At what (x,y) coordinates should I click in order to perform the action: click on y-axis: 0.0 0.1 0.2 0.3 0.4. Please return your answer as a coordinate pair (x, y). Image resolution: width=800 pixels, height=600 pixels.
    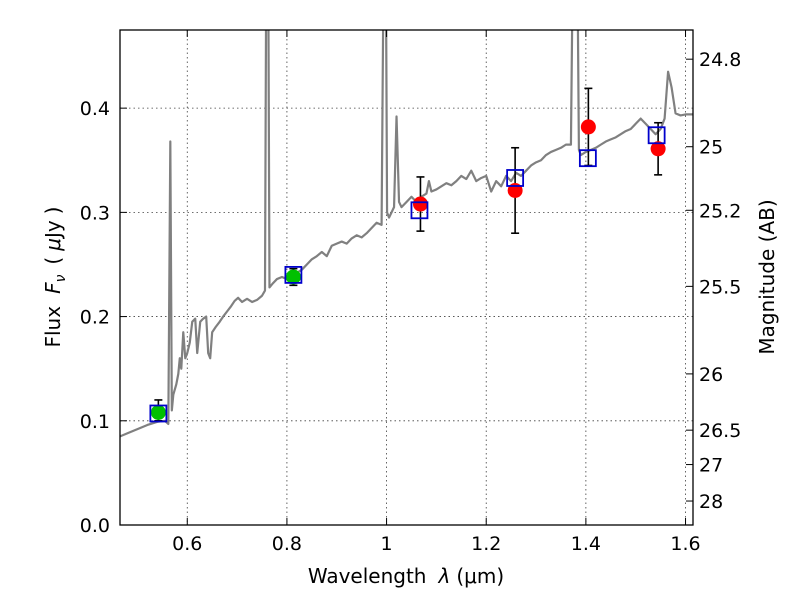
    Looking at the image, I should click on (103, 317).